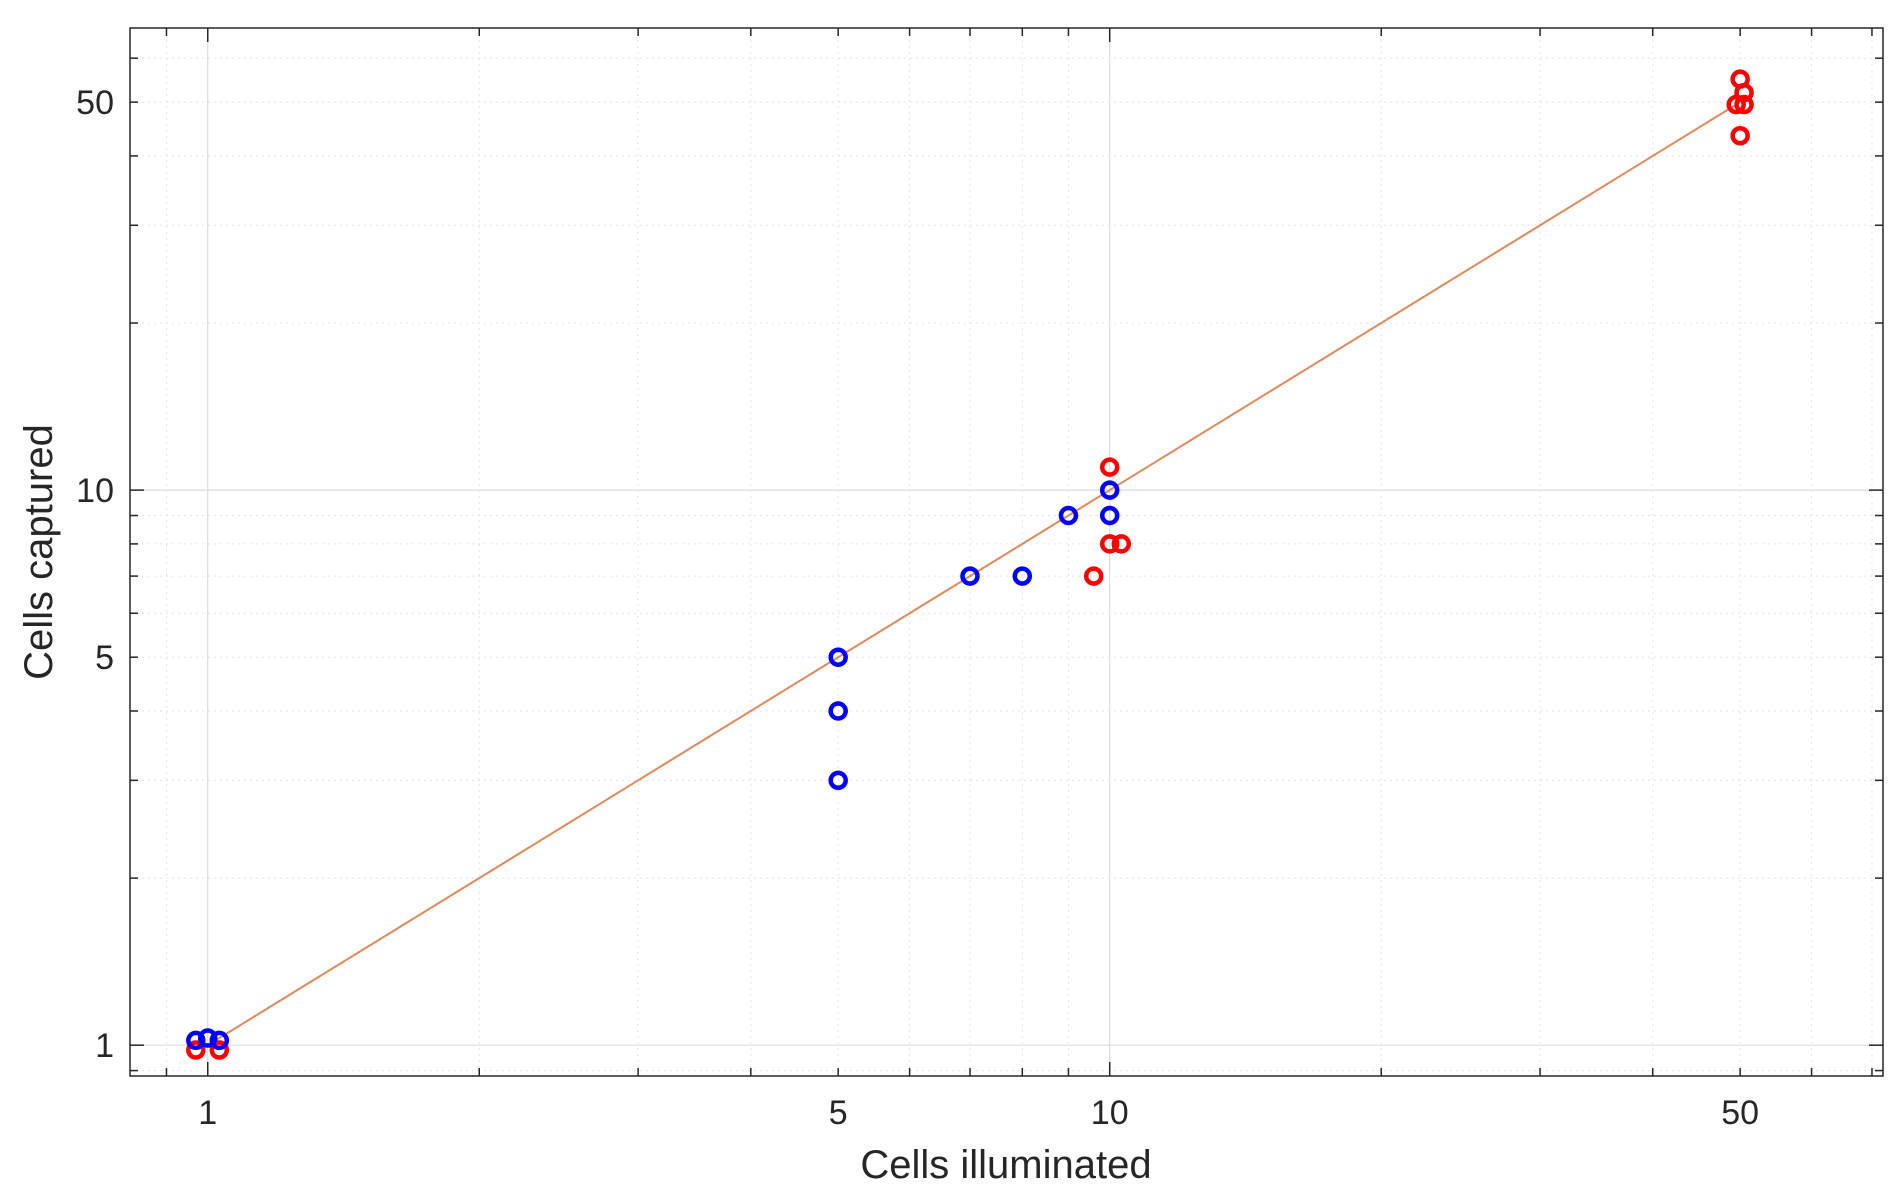 Image resolution: width=1893 pixels, height=1192 pixels. I want to click on y-tick-label: 5, so click(104, 658).